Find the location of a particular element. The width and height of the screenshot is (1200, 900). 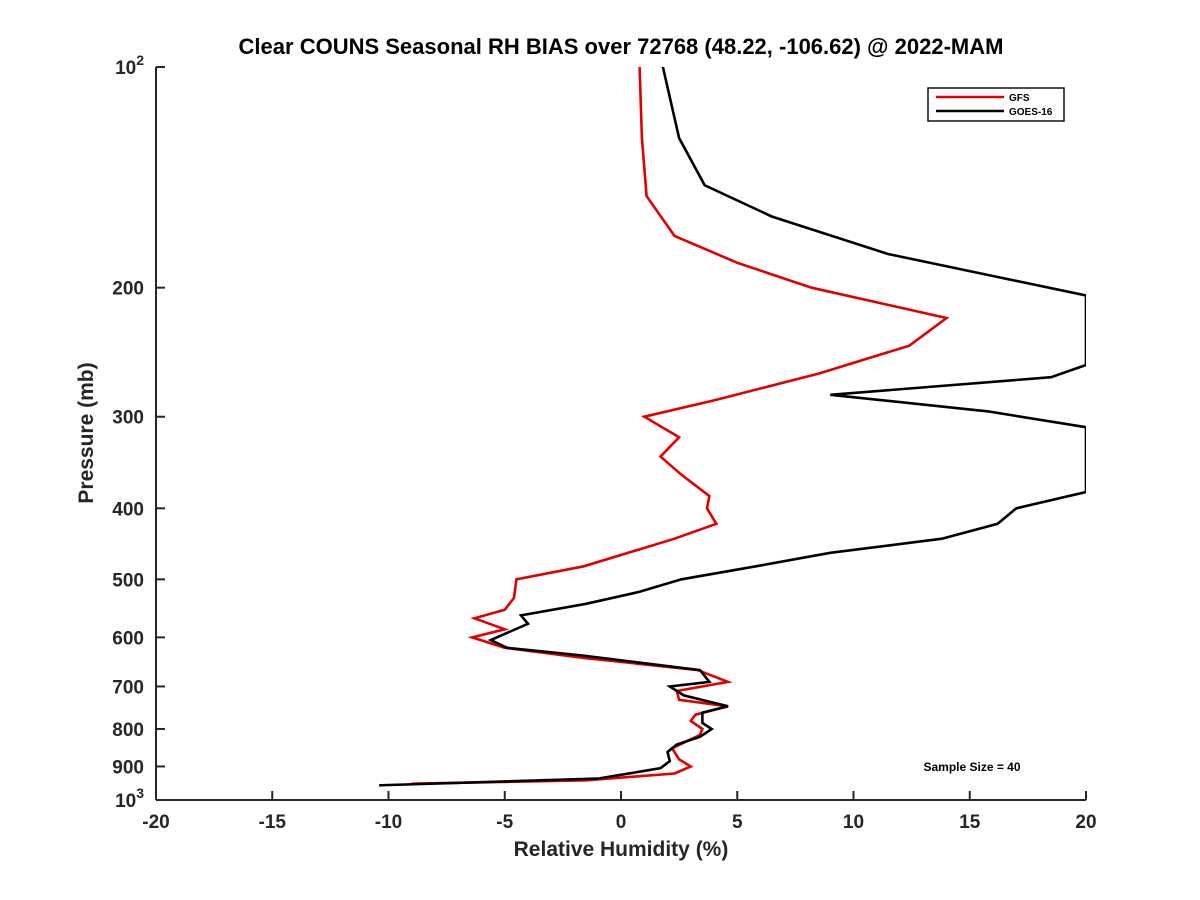

x-tick-label: -15 is located at coordinates (273, 822).